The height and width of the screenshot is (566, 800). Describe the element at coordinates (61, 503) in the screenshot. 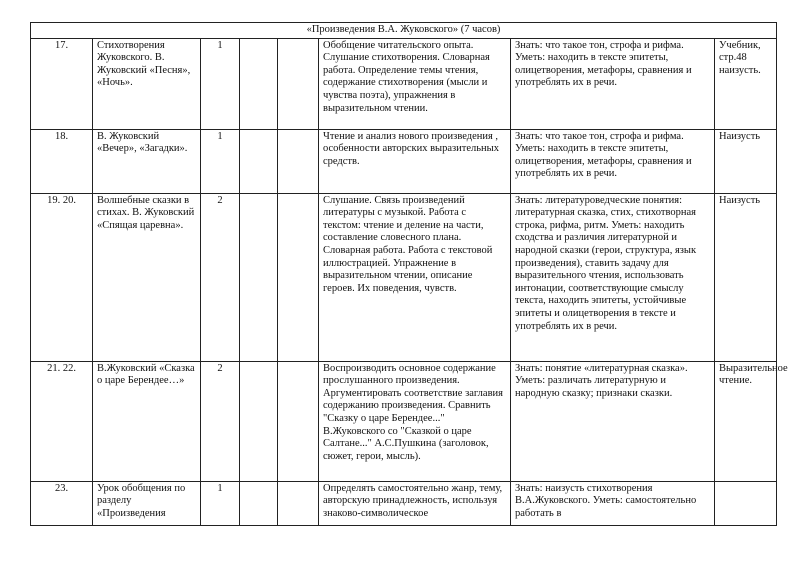

I see `lesson-number: 23.` at that location.